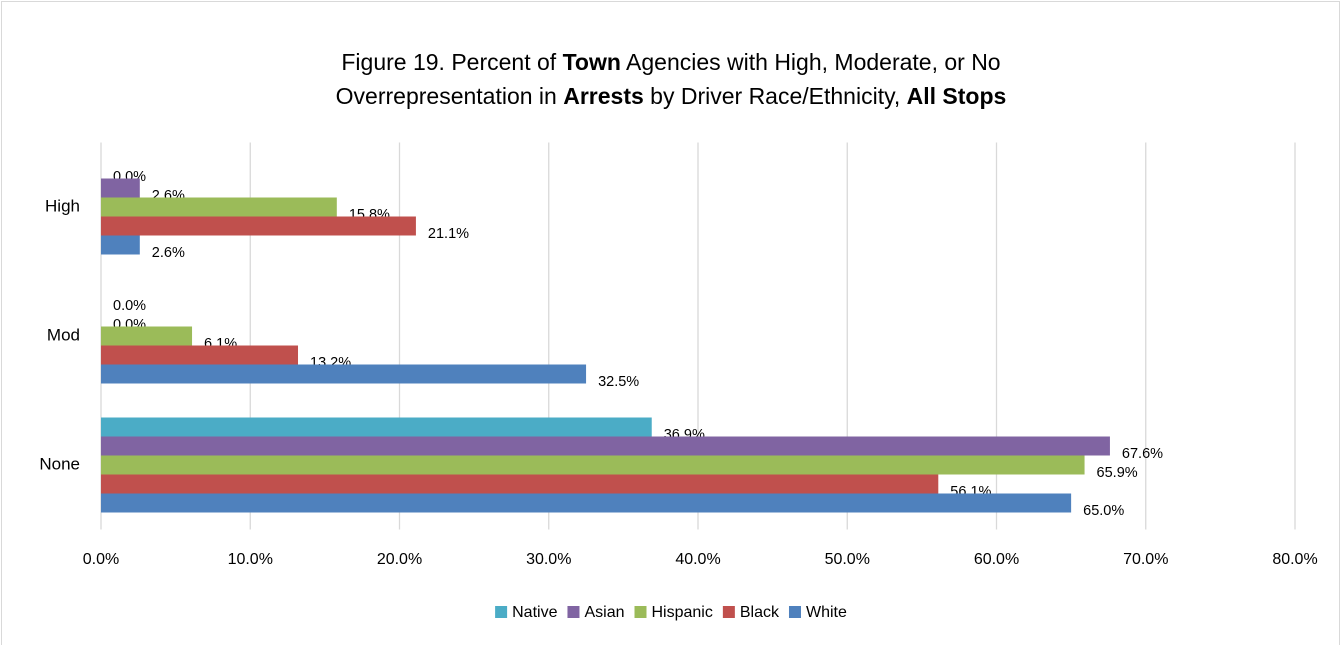  What do you see at coordinates (775, 96) in the screenshot?
I see `title-run: by Driver Race/Ethnicity,` at bounding box center [775, 96].